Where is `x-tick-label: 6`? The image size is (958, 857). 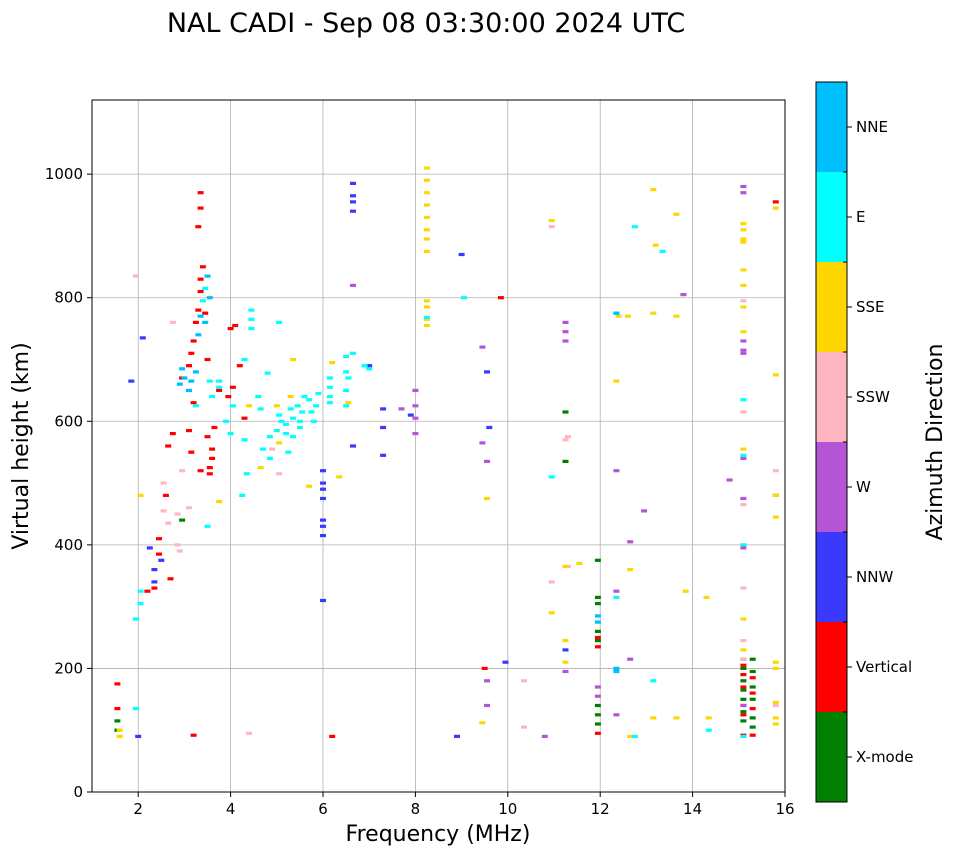
x-tick-label: 6 is located at coordinates (323, 809).